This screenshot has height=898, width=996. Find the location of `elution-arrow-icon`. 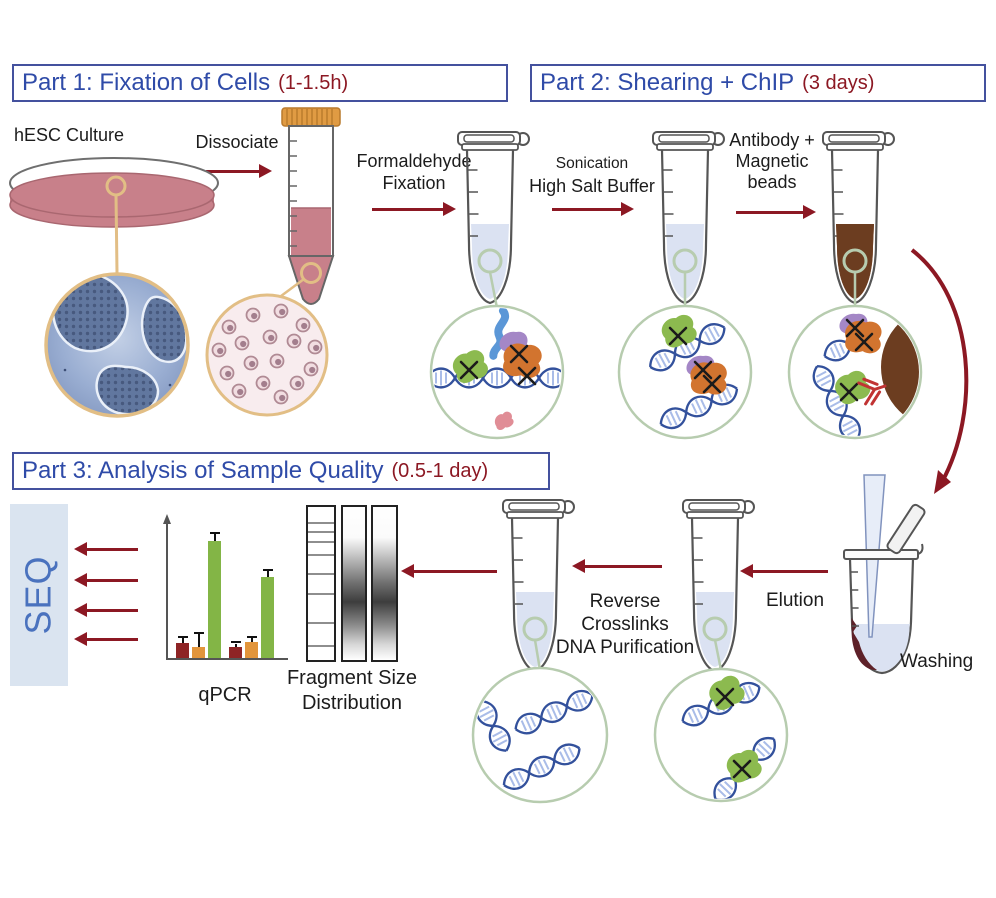

elution-arrow-icon is located at coordinates (784, 571).